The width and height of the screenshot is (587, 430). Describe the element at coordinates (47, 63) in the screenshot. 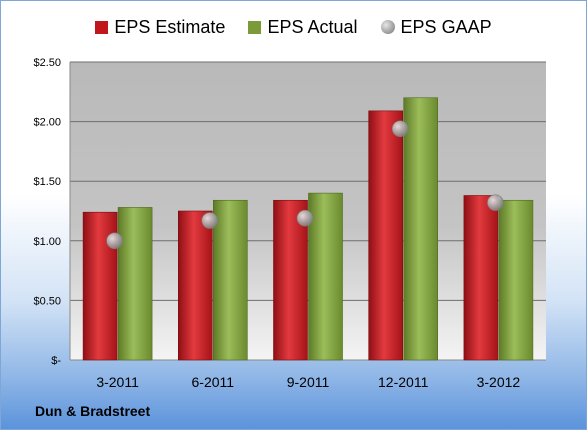

I see `y-tick-label: $2.50` at that location.